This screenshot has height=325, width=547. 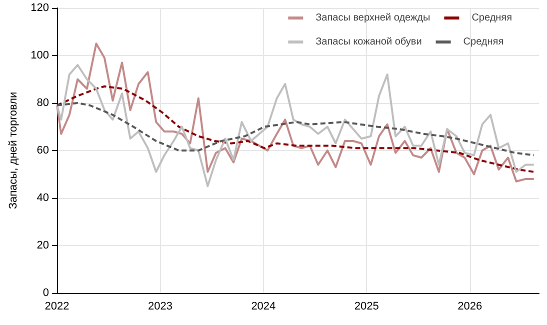 I want to click on y-tick-label: 20, so click(x=42, y=246).